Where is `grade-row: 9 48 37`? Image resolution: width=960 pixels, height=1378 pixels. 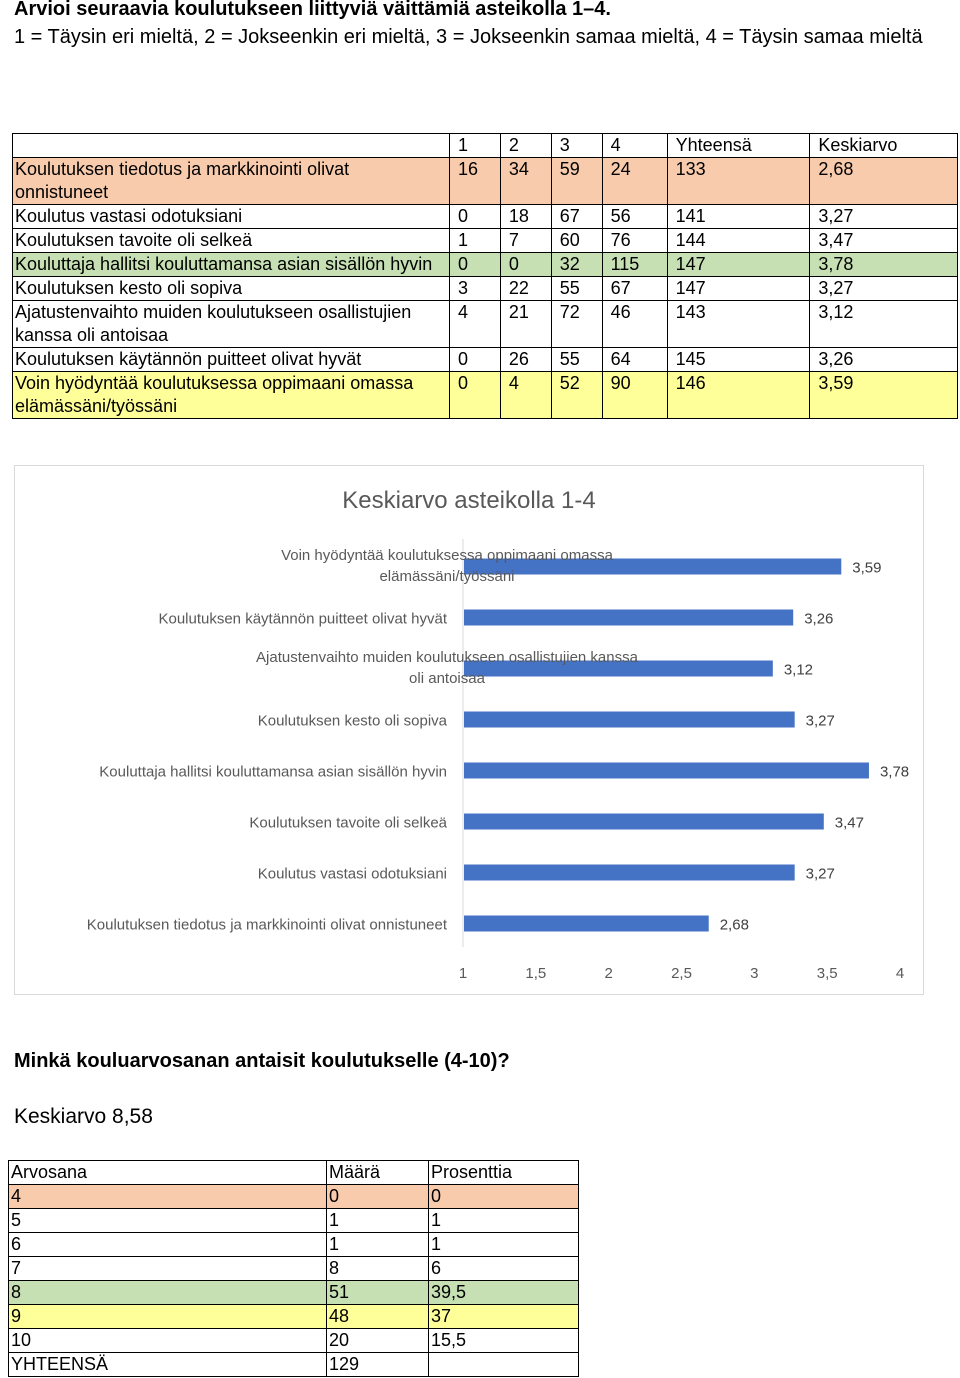
grade-row: 9 48 37 is located at coordinates (293, 1316).